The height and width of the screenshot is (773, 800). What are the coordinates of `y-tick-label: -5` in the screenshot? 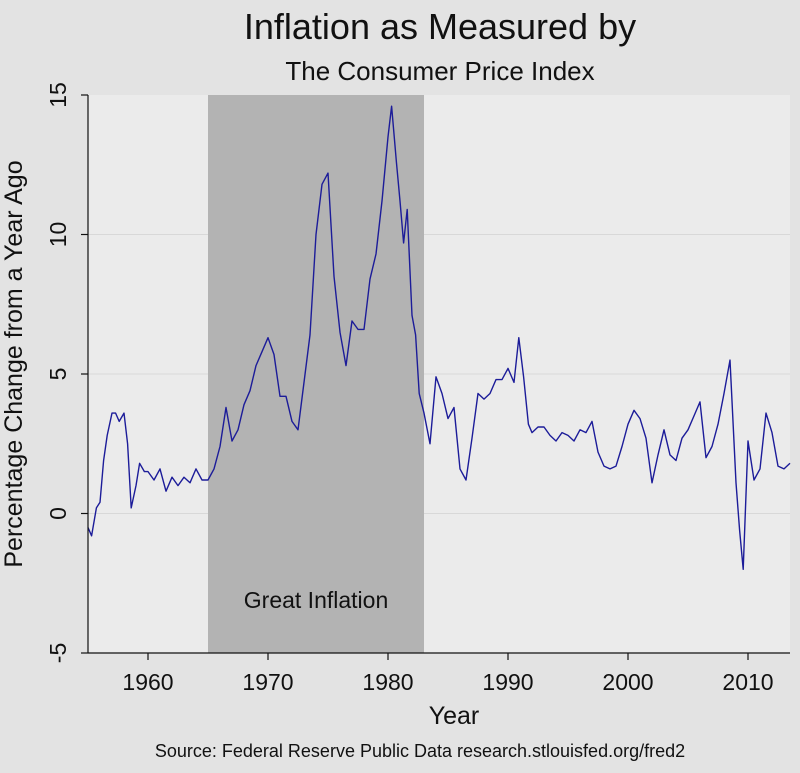 It's located at (58, 653).